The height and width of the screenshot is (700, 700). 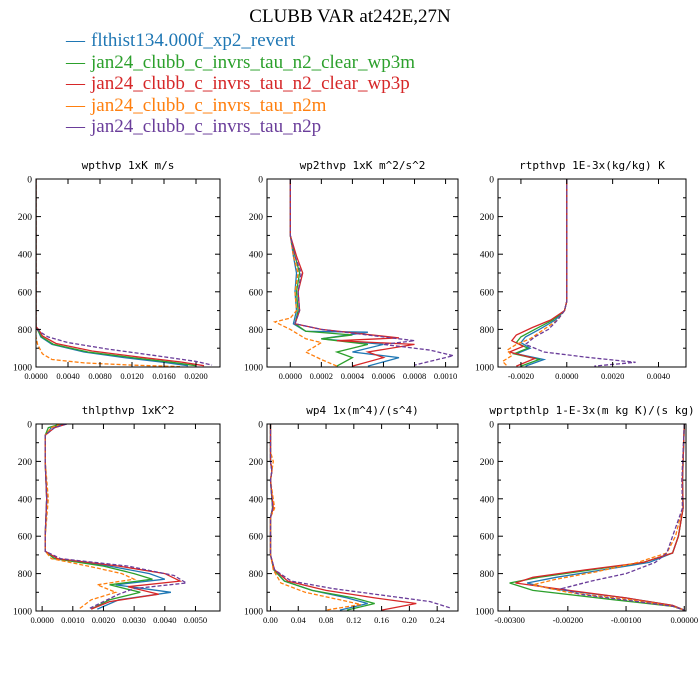 I want to click on x-tick-label: 0.0010, so click(x=72, y=620).